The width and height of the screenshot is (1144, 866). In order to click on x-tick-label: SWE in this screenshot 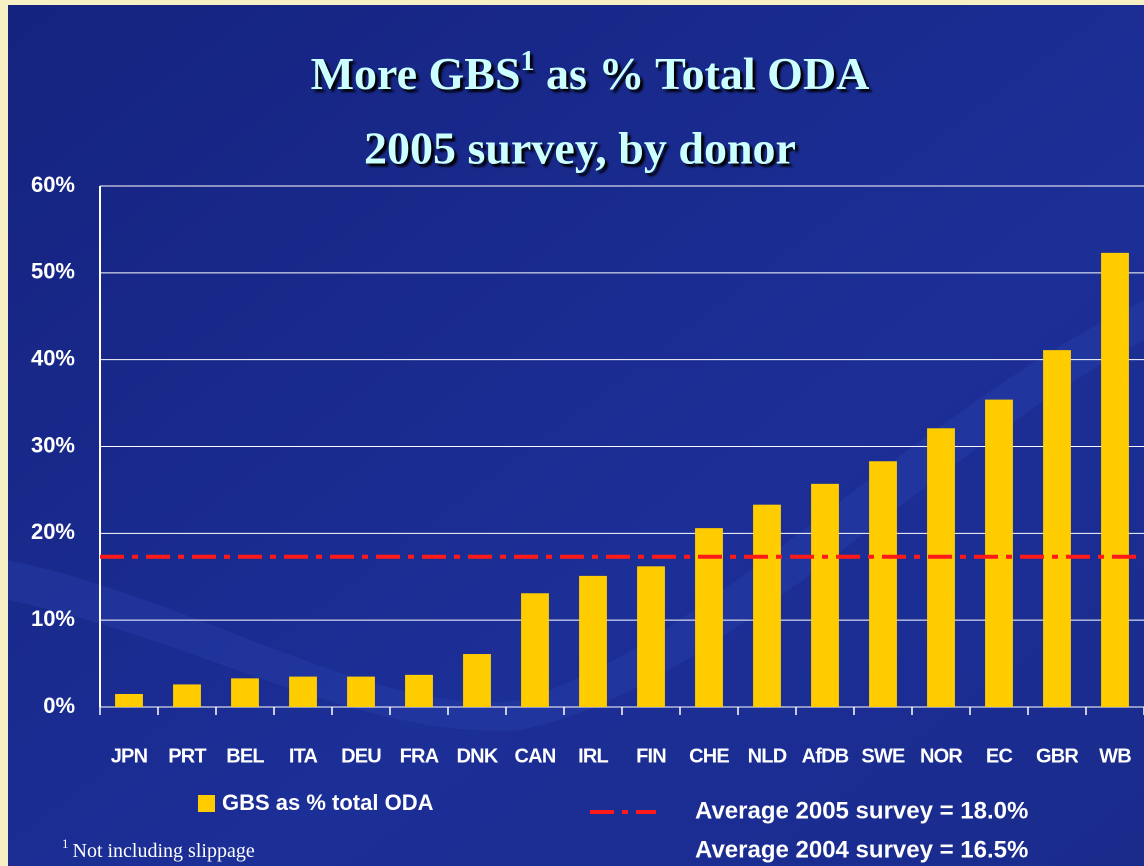, I will do `click(883, 756)`.